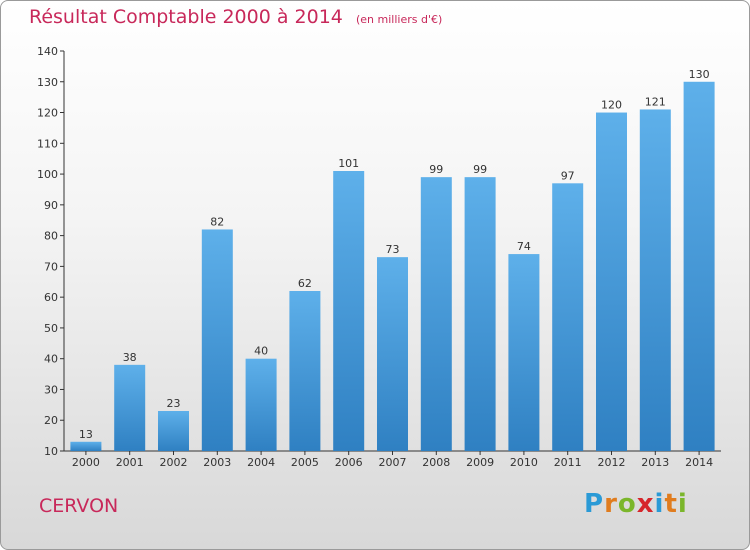 Image resolution: width=750 pixels, height=550 pixels. Describe the element at coordinates (51, 205) in the screenshot. I see `y-tick-label: 90` at that location.